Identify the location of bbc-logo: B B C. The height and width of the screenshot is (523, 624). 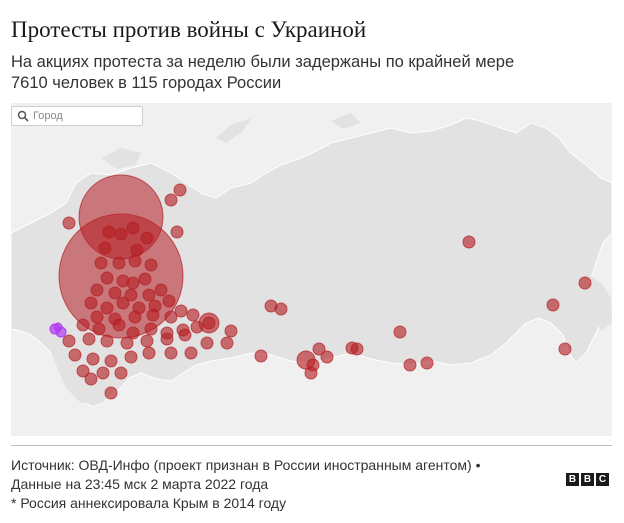
(587, 479).